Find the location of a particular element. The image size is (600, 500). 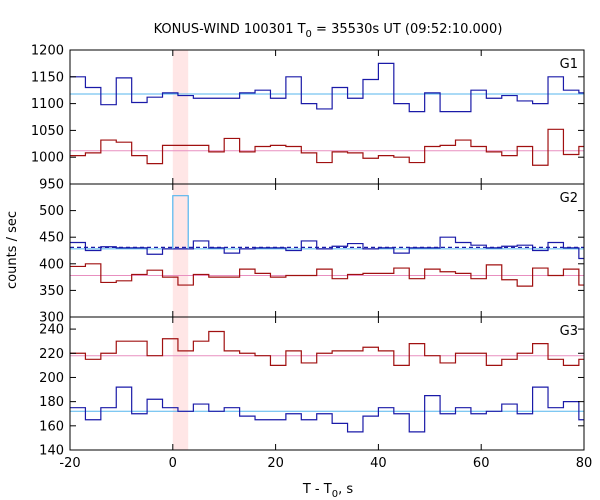

x-axis-label: T - T0, s is located at coordinates (327, 491).